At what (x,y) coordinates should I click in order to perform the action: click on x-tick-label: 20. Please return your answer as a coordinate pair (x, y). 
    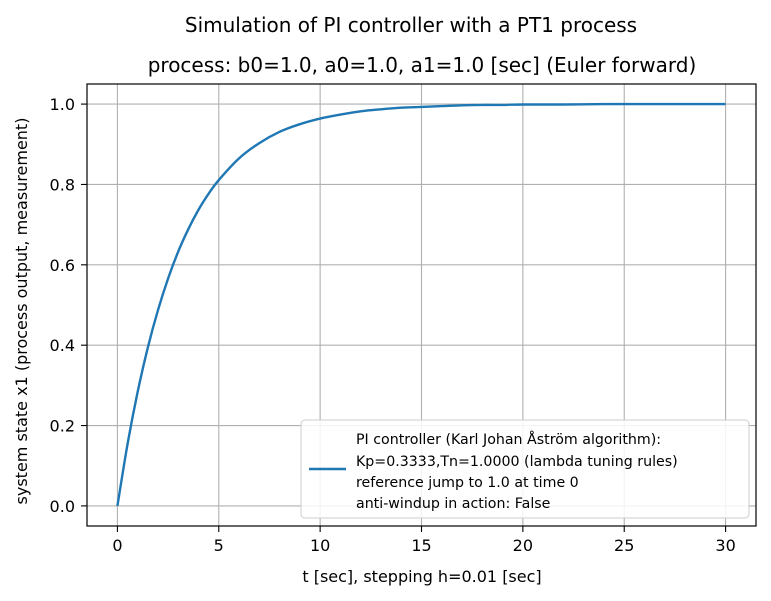
    Looking at the image, I should click on (523, 545).